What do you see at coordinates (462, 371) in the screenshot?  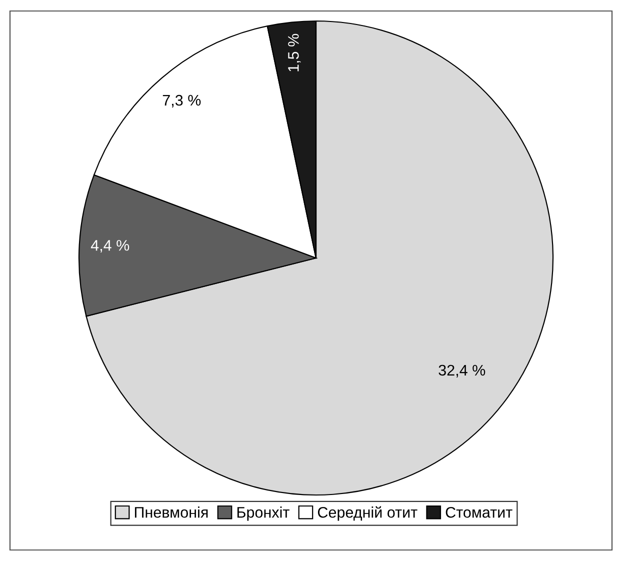 I see `data-label: 32,4 %` at bounding box center [462, 371].